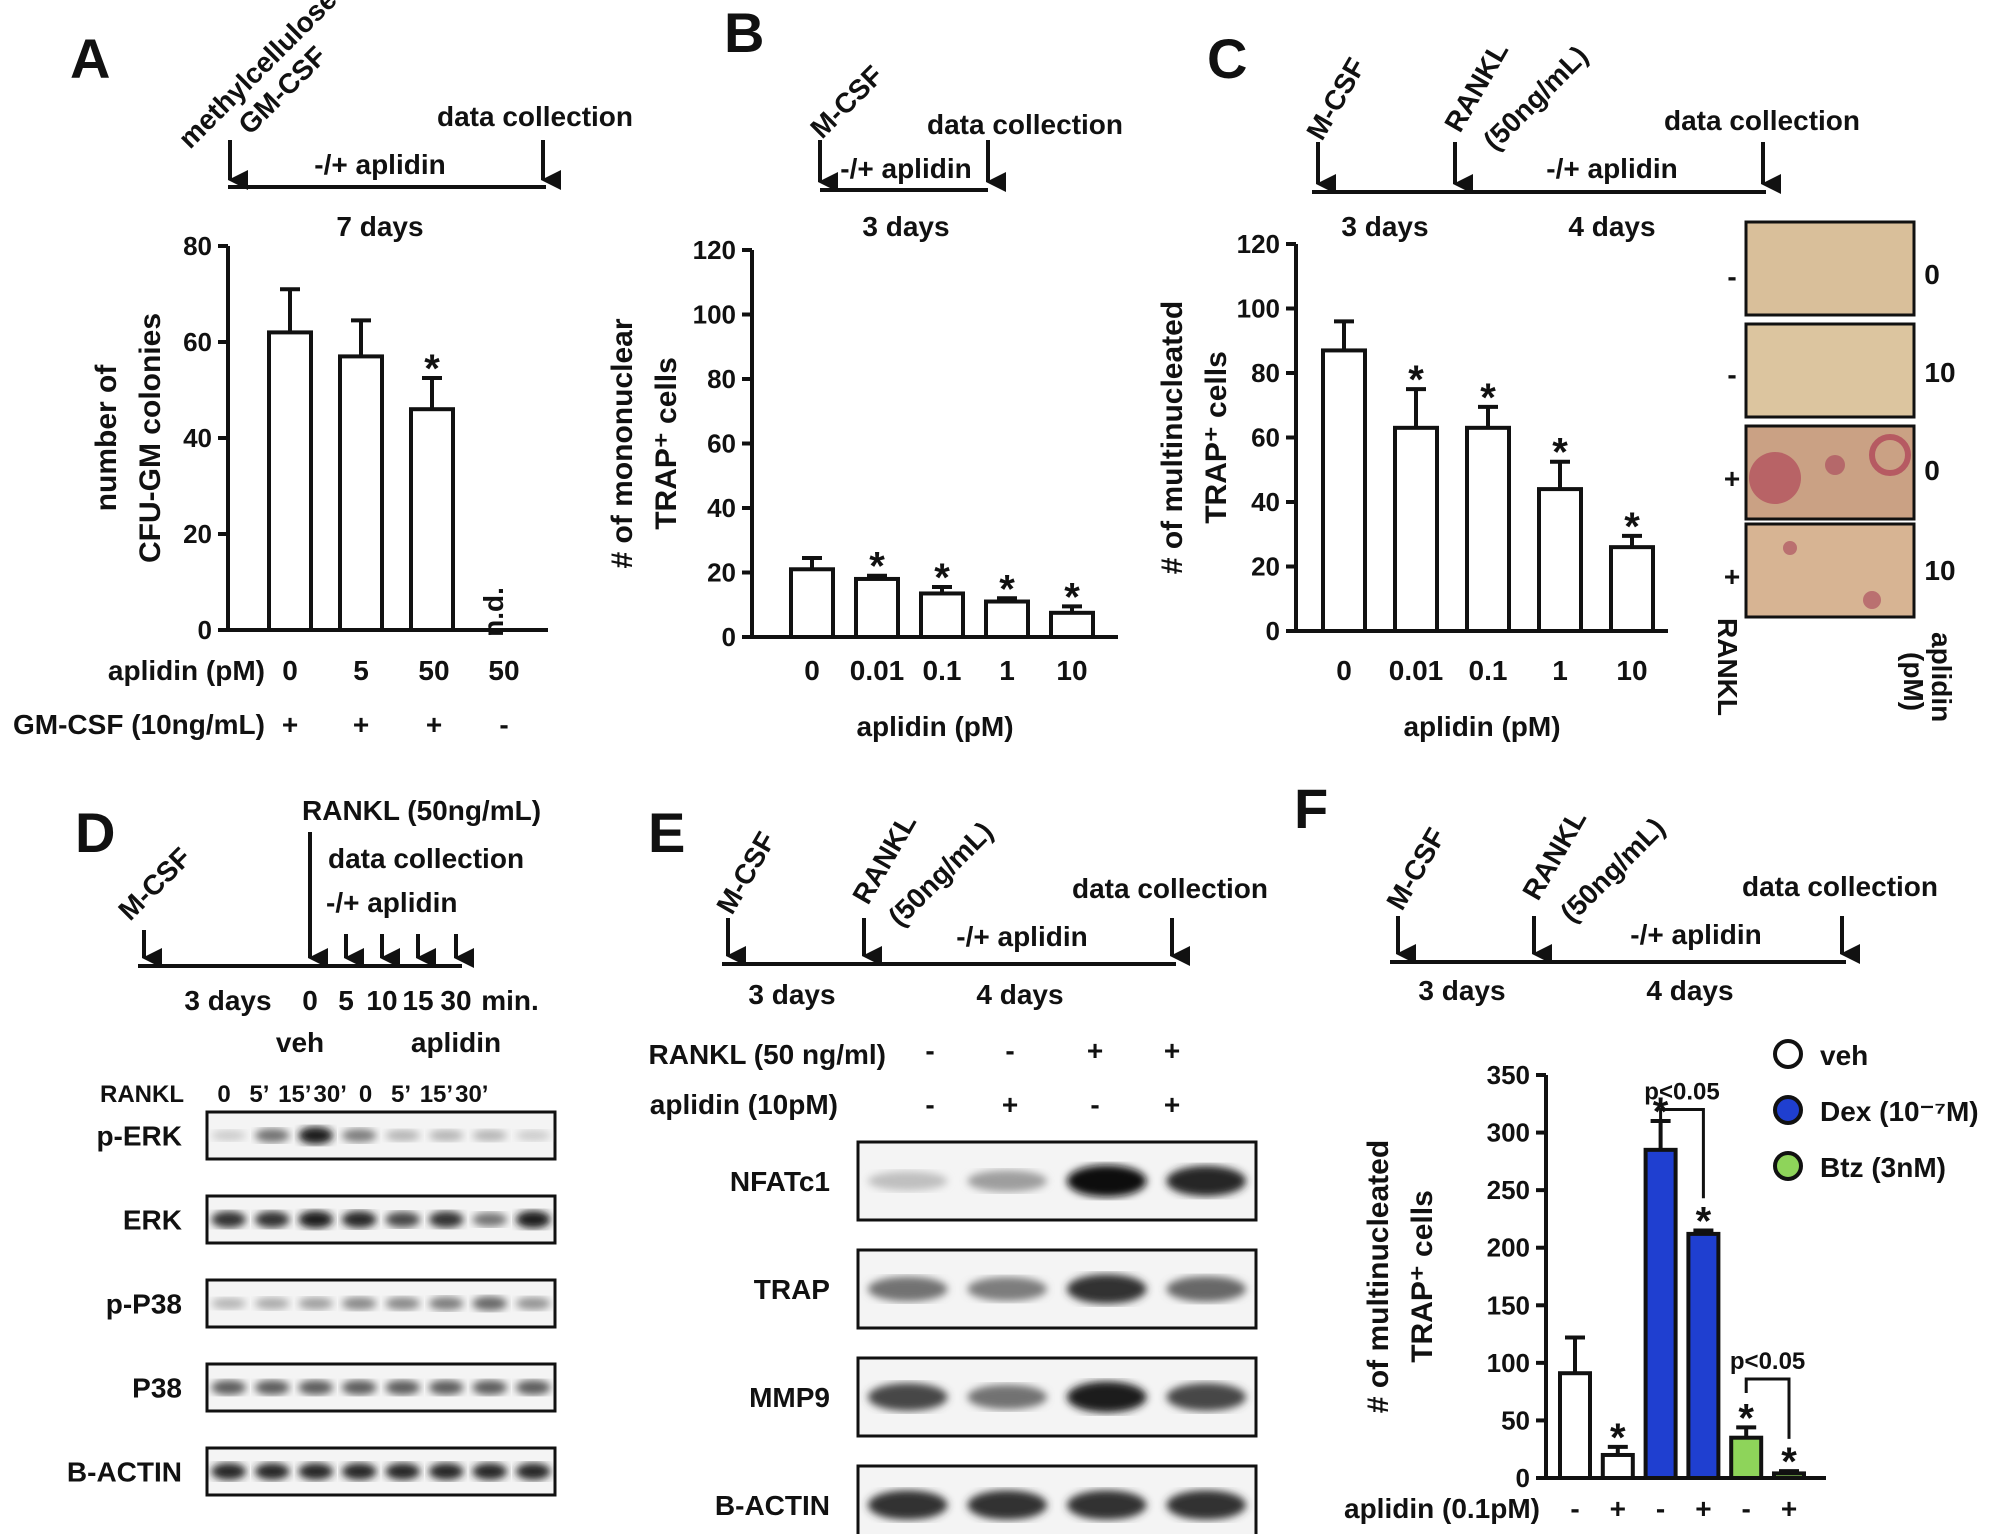  What do you see at coordinates (1727, 667) in the screenshot?
I see `micro-rankl-label: RANKL` at bounding box center [1727, 667].